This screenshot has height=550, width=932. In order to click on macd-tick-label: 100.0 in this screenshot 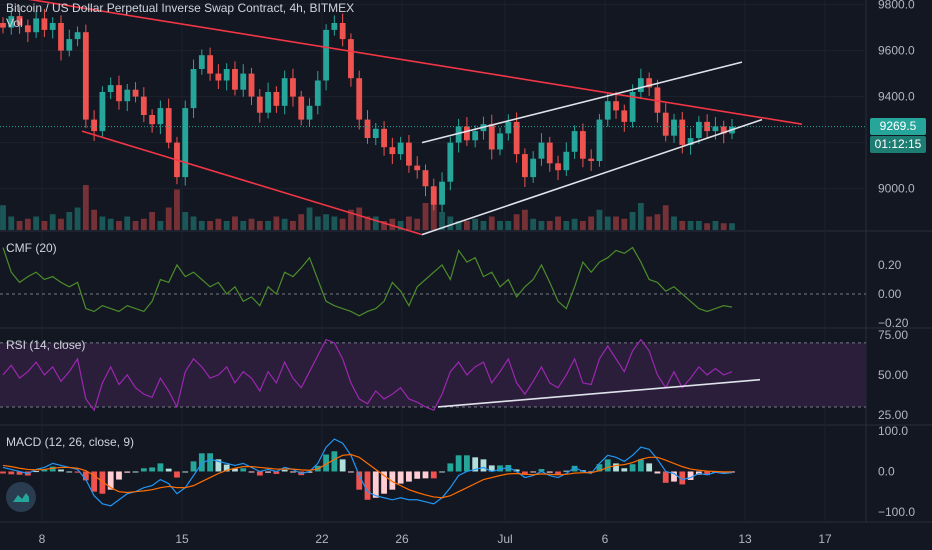, I will do `click(893, 431)`.